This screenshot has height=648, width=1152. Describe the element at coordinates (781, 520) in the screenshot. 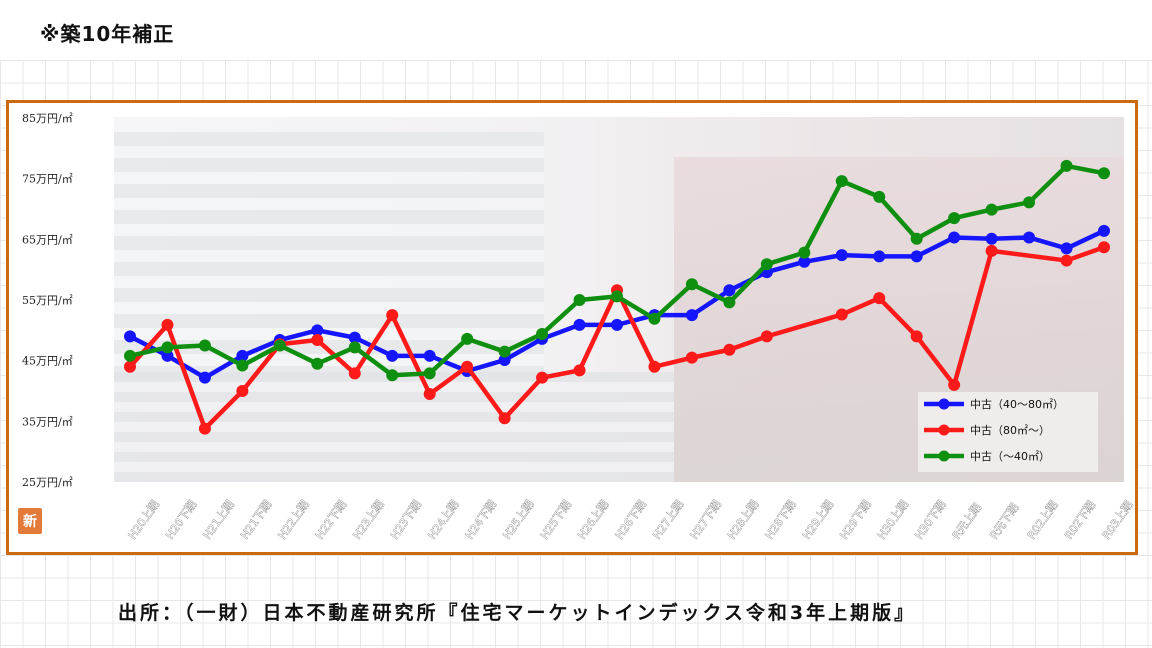

I see `x-tick-label: H28下期` at that location.